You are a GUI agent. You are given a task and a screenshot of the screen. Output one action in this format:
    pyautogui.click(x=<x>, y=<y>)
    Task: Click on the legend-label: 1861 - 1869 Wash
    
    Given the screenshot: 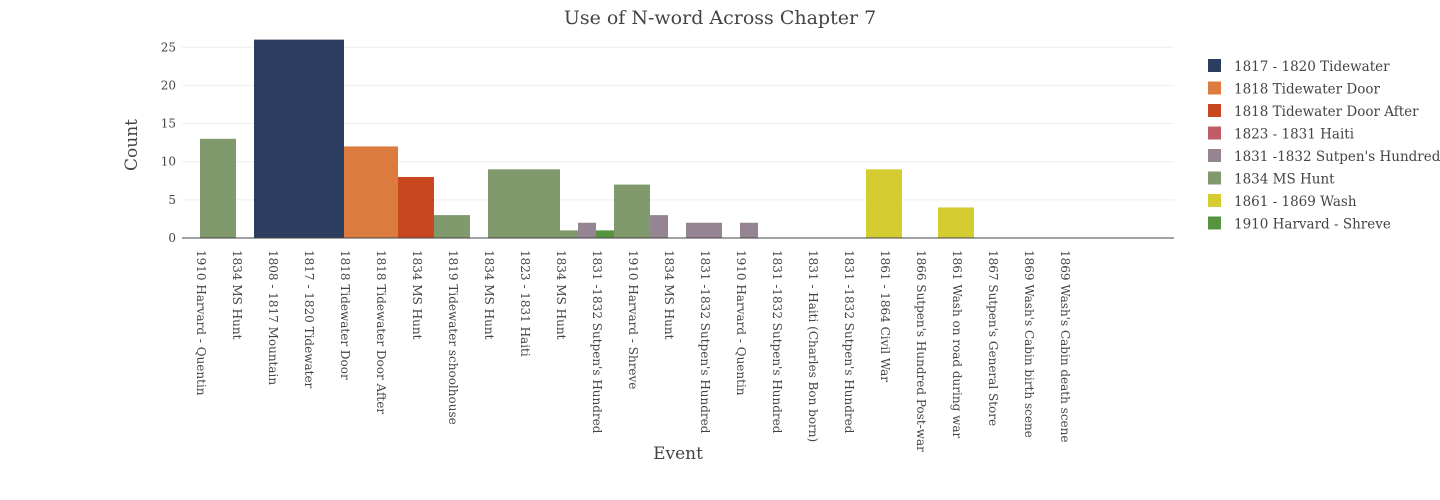 What is the action you would take?
    pyautogui.click(x=1295, y=202)
    